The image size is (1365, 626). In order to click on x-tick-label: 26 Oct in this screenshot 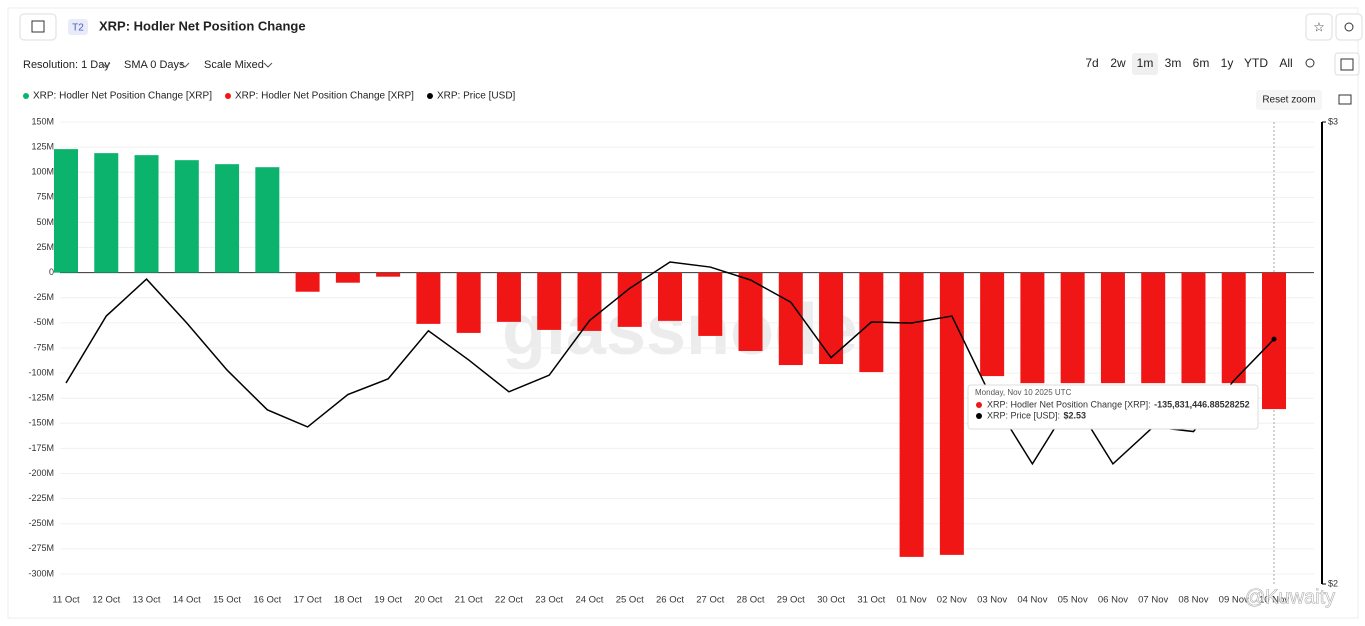, I will do `click(670, 600)`.